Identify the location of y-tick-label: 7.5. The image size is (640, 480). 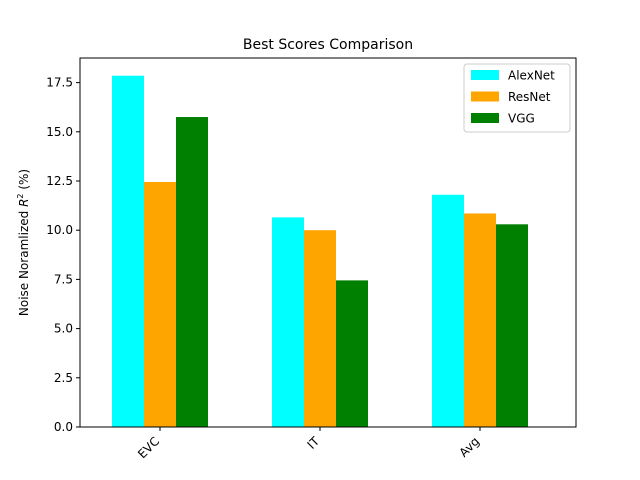
(63, 279).